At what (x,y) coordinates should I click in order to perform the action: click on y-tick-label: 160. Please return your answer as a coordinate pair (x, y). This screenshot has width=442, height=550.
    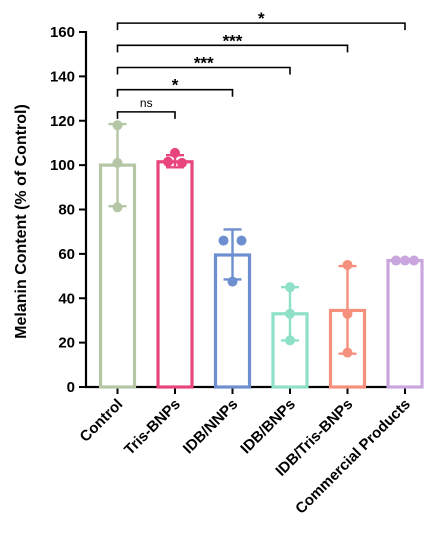
    Looking at the image, I should click on (62, 32).